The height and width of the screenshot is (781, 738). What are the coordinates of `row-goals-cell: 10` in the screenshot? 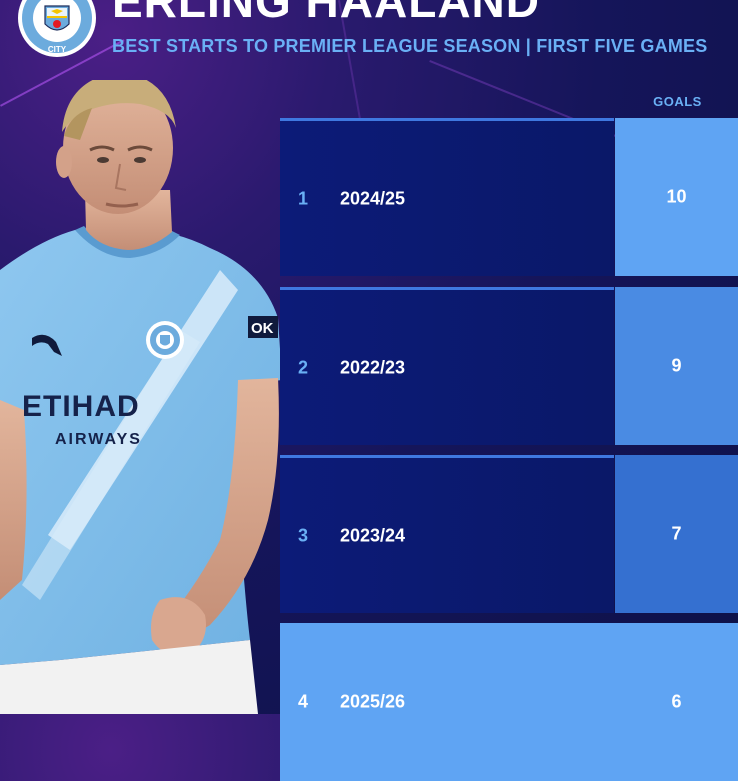 It's located at (676, 197).